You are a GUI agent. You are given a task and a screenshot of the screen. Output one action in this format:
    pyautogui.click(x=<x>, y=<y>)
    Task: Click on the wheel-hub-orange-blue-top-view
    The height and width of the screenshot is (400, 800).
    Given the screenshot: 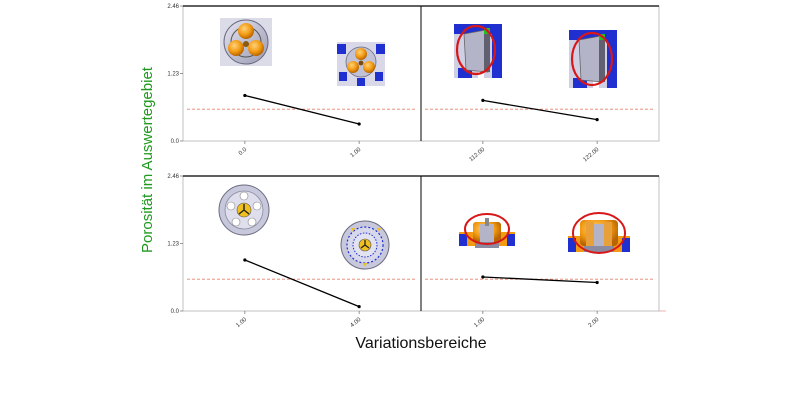 What is the action you would take?
    pyautogui.click(x=361, y=64)
    